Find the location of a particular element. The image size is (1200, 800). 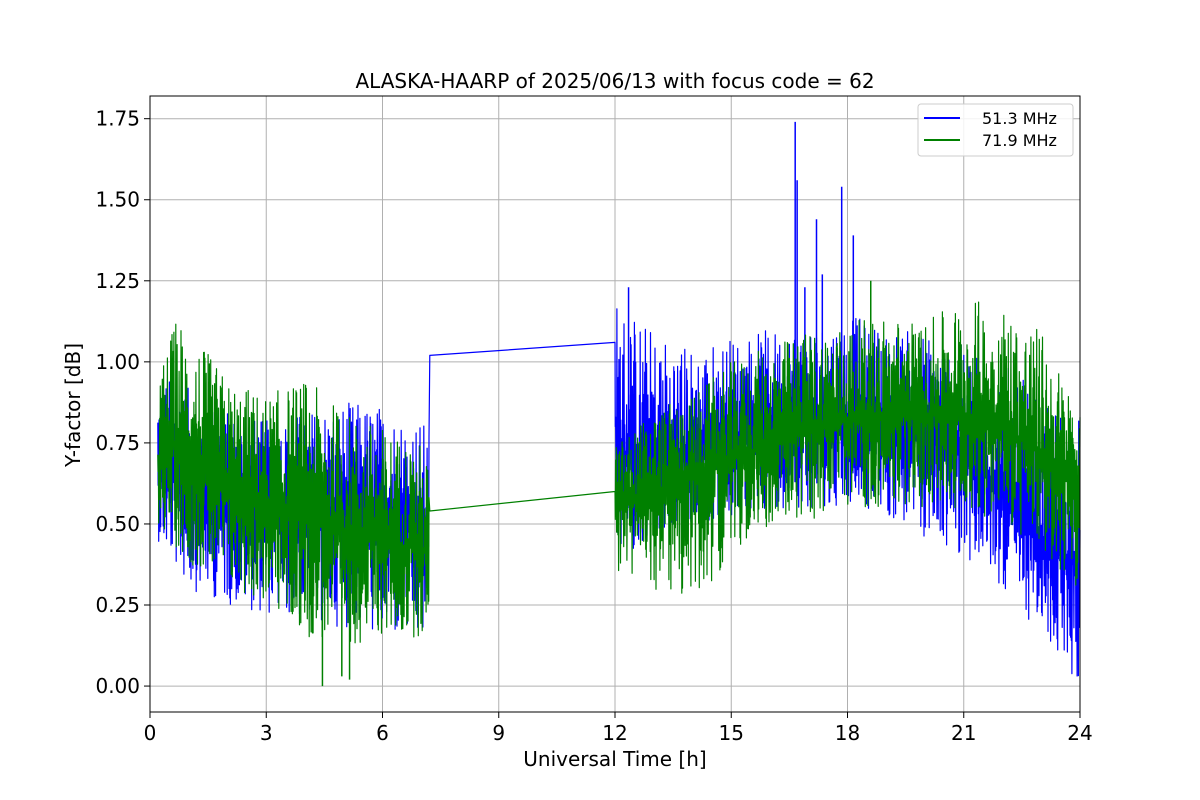

x-tick-label: 12 is located at coordinates (614, 733).